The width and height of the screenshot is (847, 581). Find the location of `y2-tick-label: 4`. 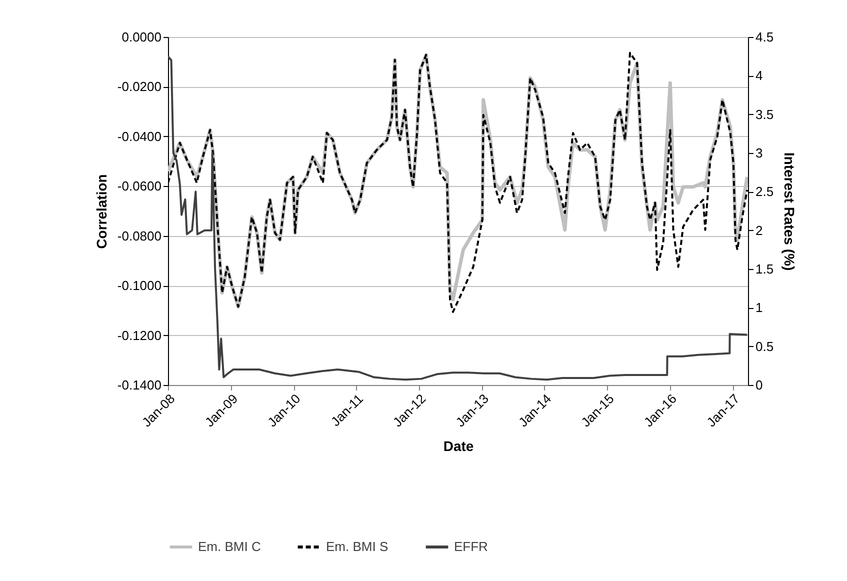

y2-tick-label: 4 is located at coordinates (759, 76).